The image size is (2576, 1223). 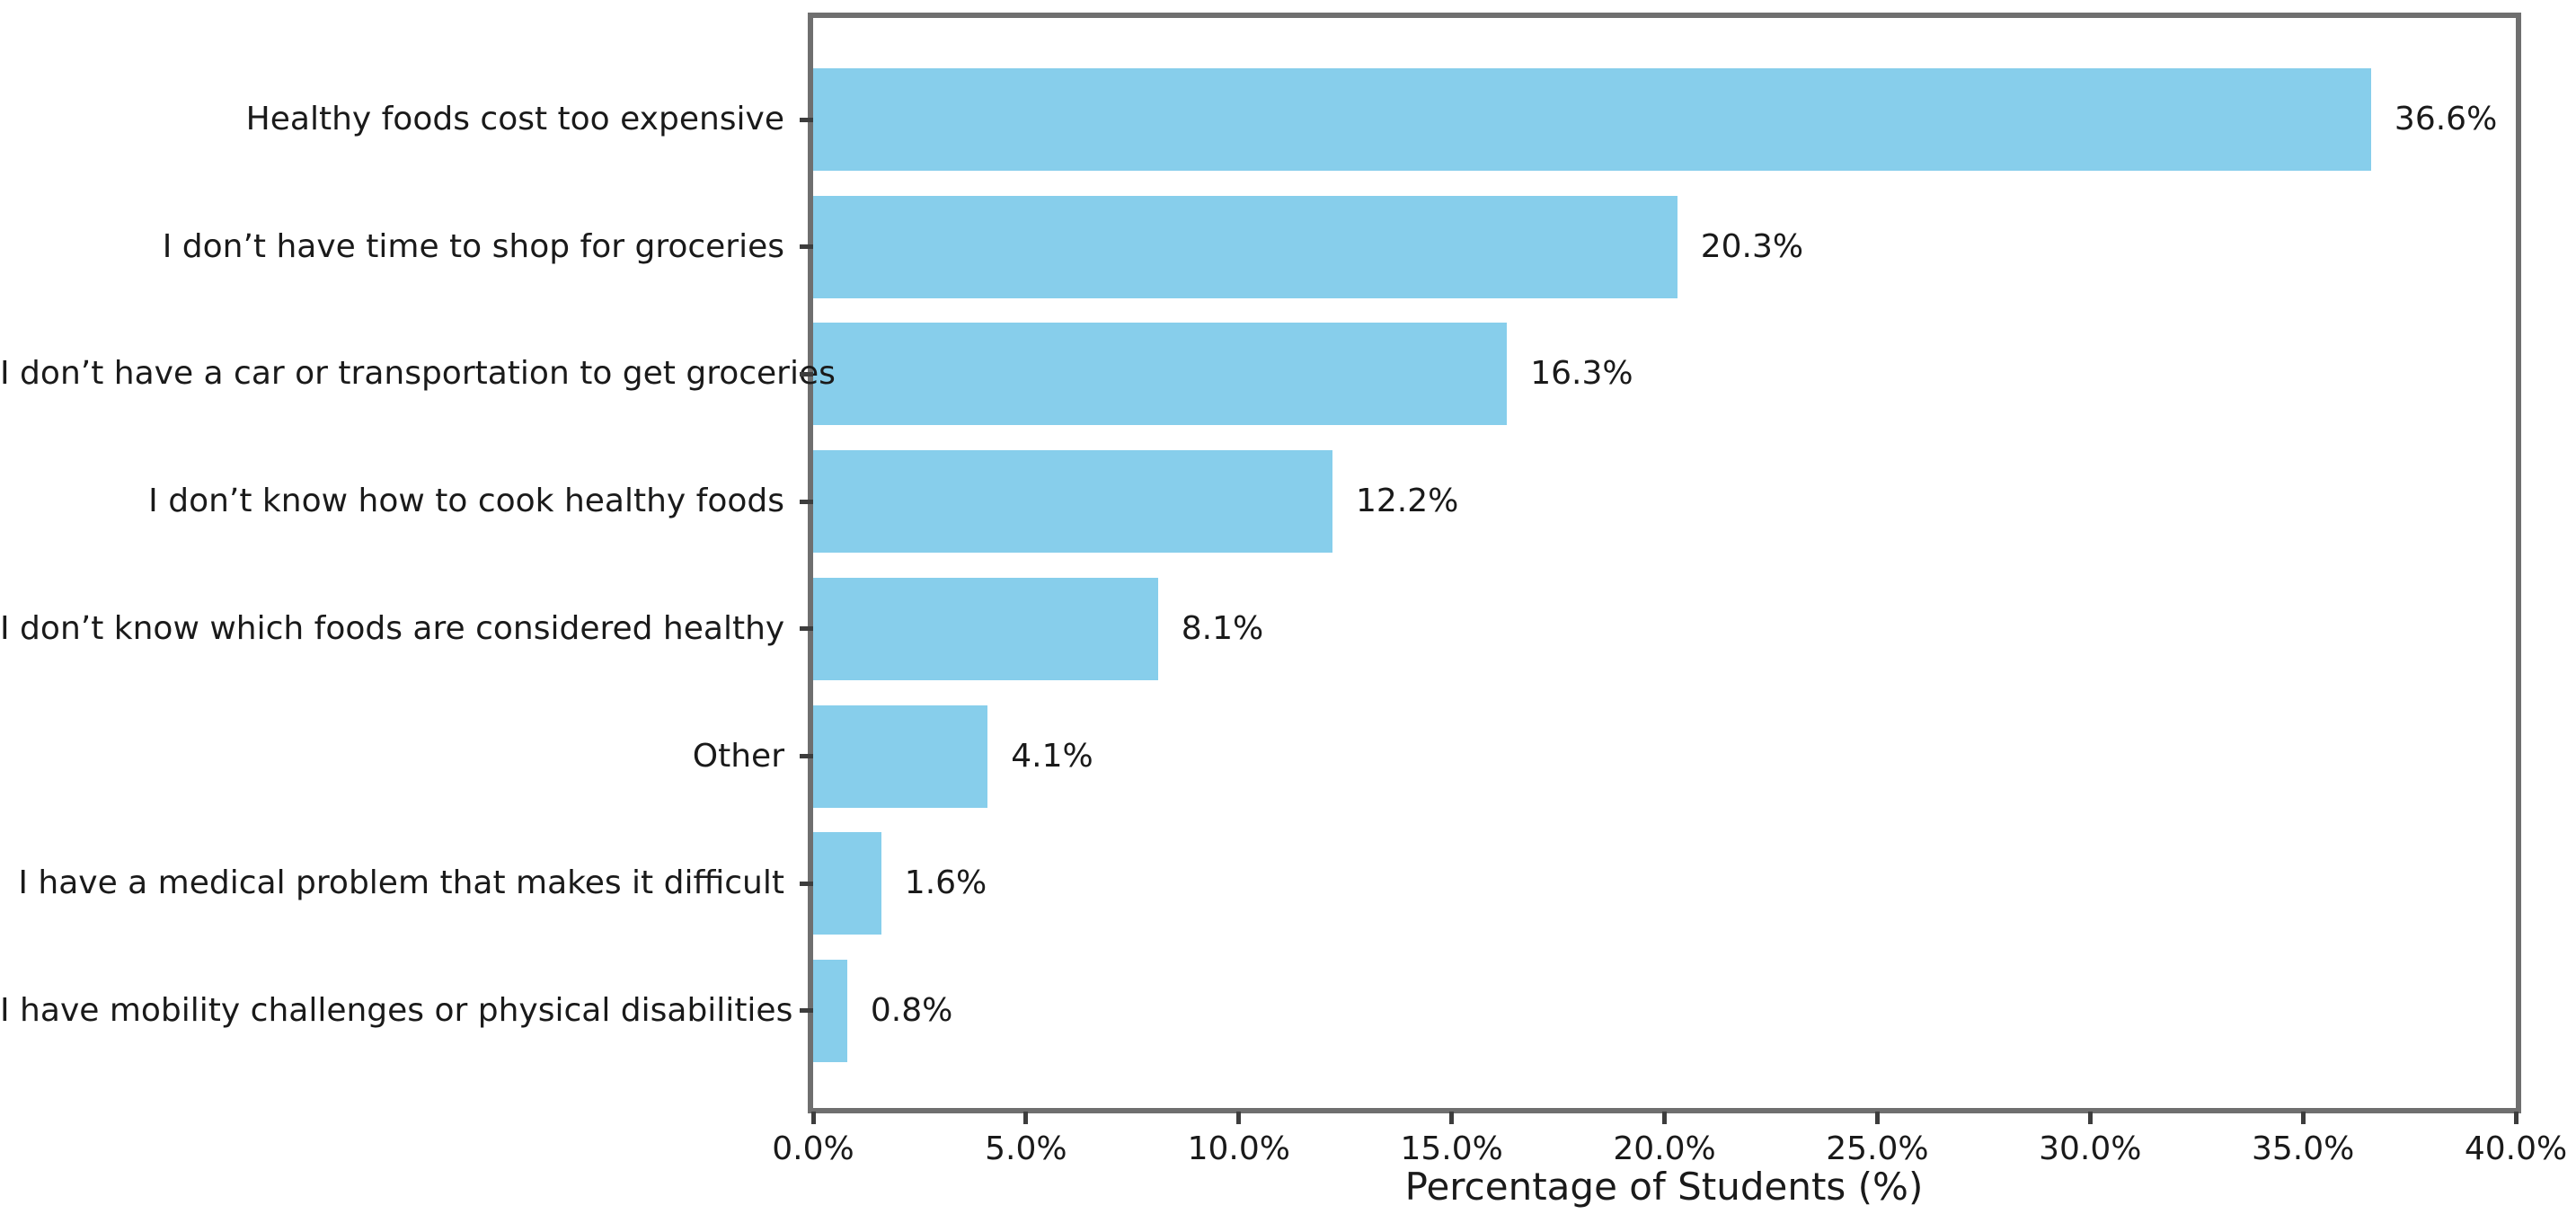 I want to click on x-axis-label: Percentage of Students (%), so click(x=1664, y=1187).